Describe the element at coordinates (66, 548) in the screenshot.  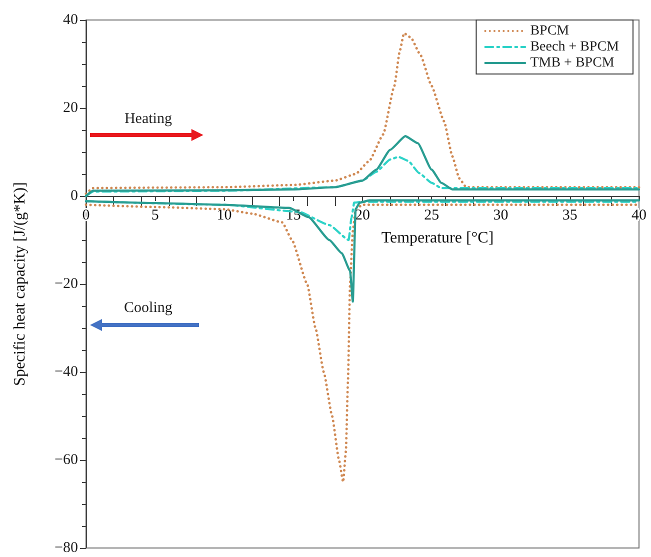
I see `y-tick-label: −80` at that location.